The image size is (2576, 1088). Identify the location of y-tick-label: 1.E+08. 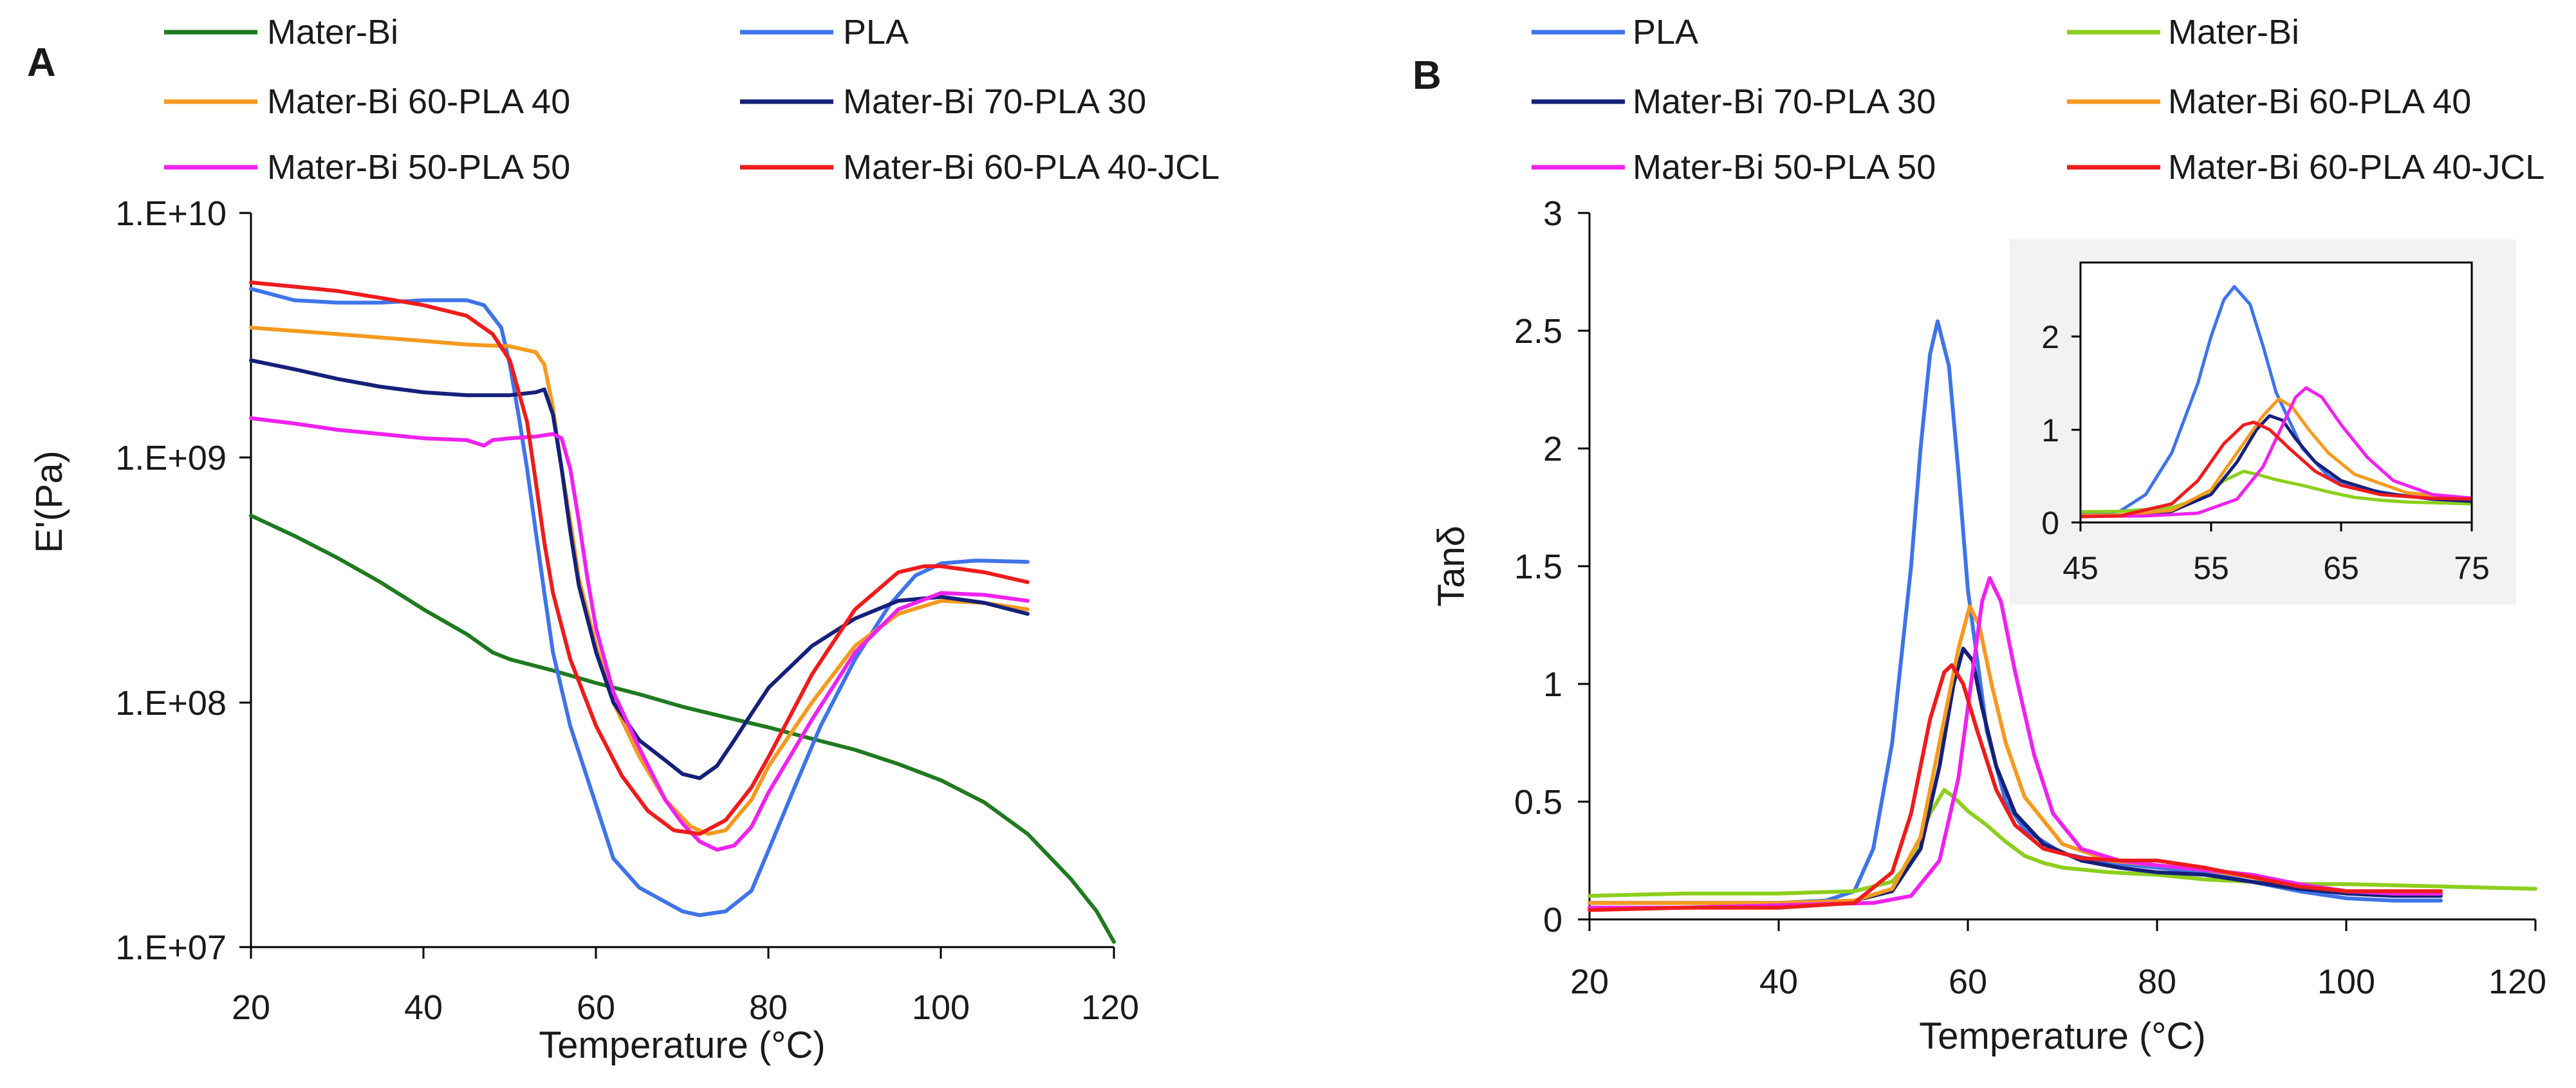
(171, 703).